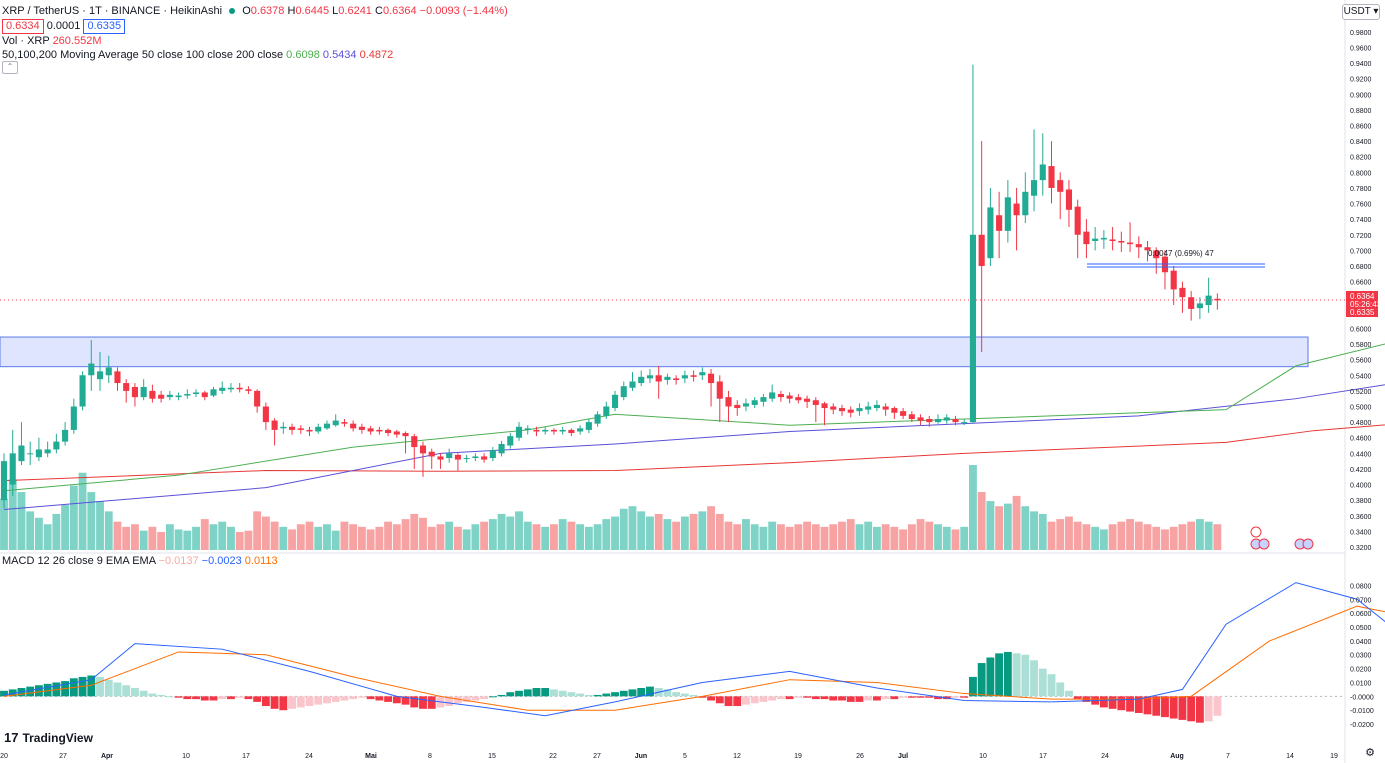 This screenshot has width=1385, height=763. Describe the element at coordinates (10, 67) in the screenshot. I see `chevron-up-icon: ⌃` at that location.